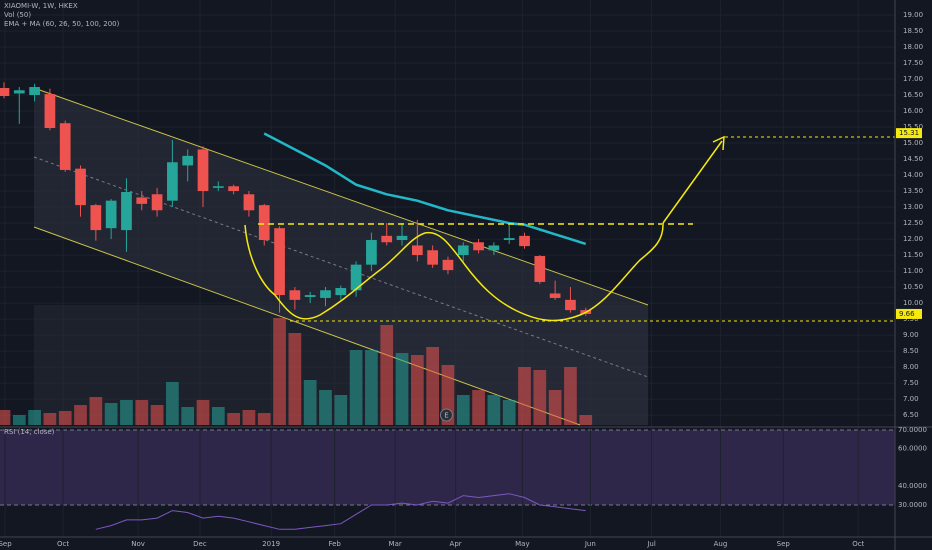 The height and width of the screenshot is (550, 932). I want to click on y-tick-label: 18.00, so click(913, 47).